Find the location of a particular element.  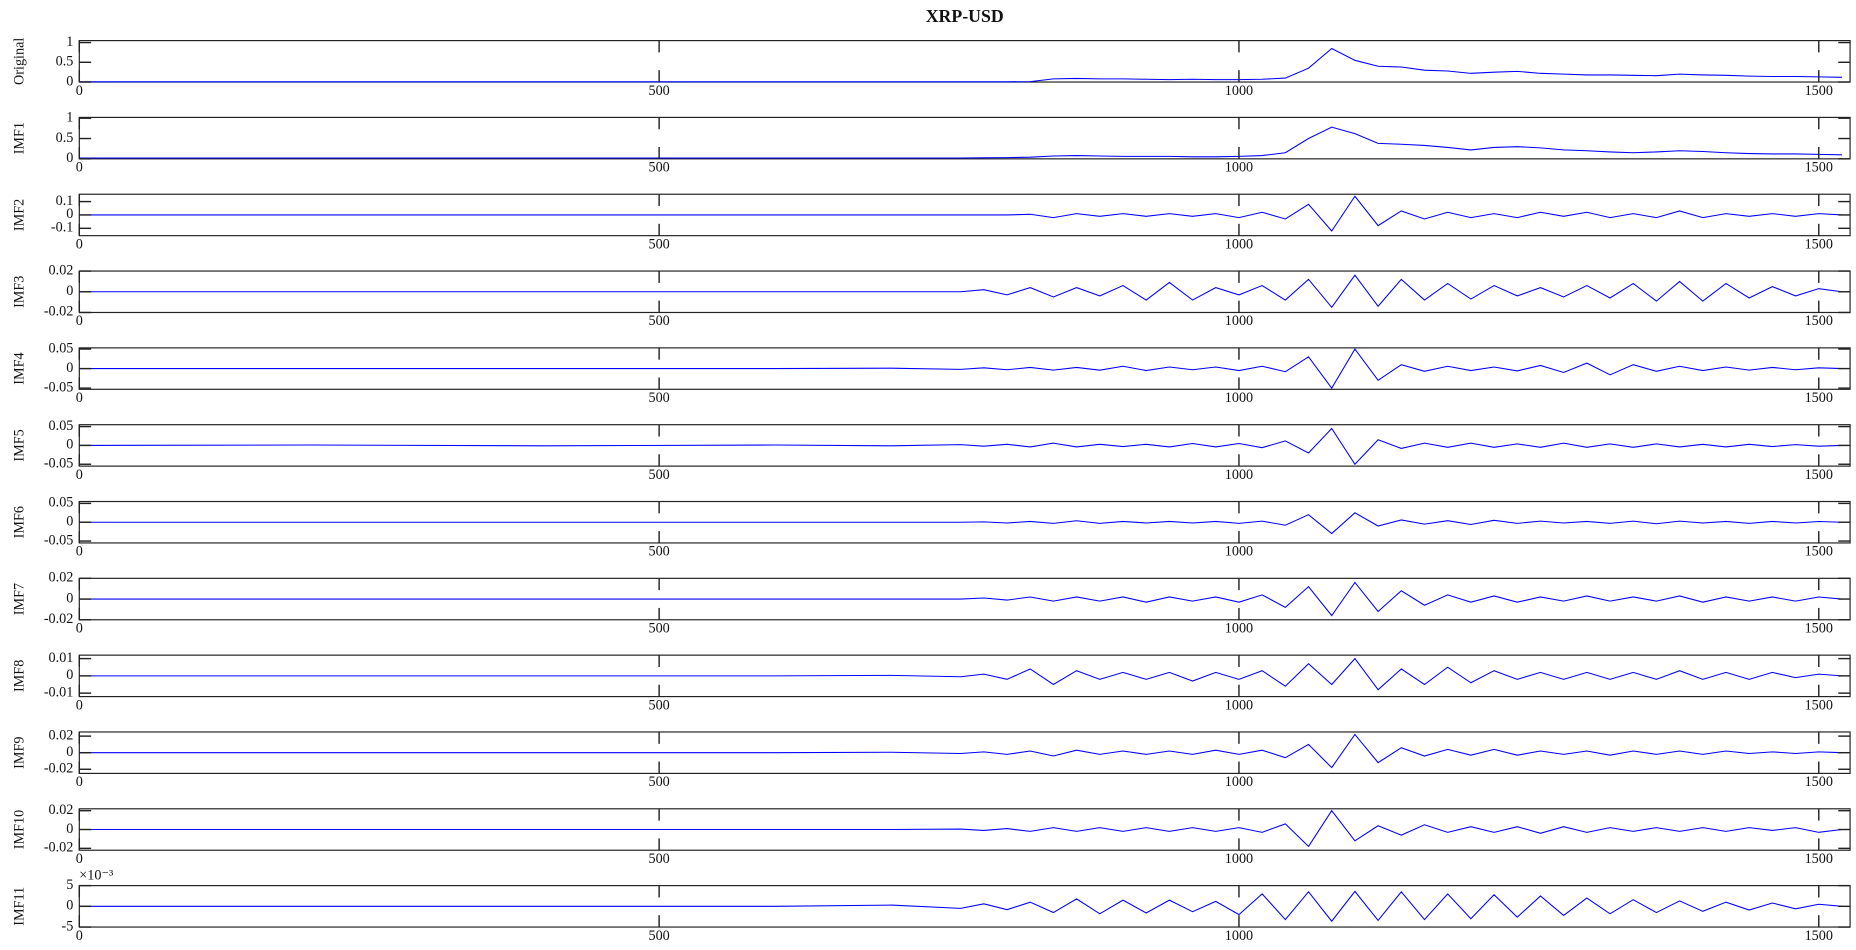

y-tick-label: 0.01 is located at coordinates (61, 658).